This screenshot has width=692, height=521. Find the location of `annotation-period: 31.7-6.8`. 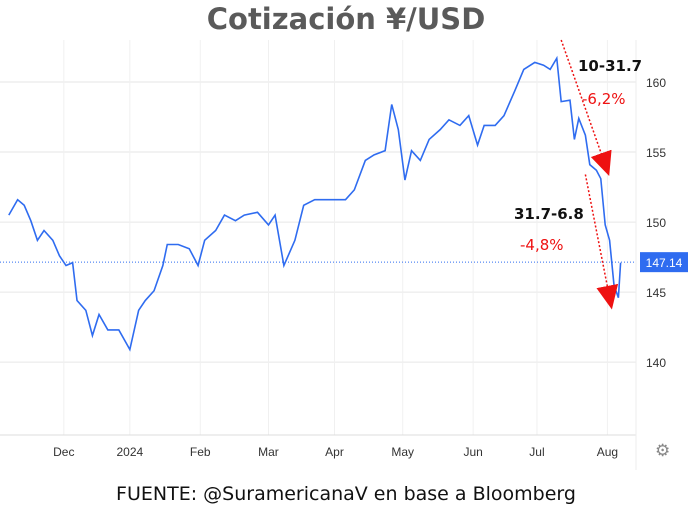

annotation-period: 31.7-6.8 is located at coordinates (549, 214).